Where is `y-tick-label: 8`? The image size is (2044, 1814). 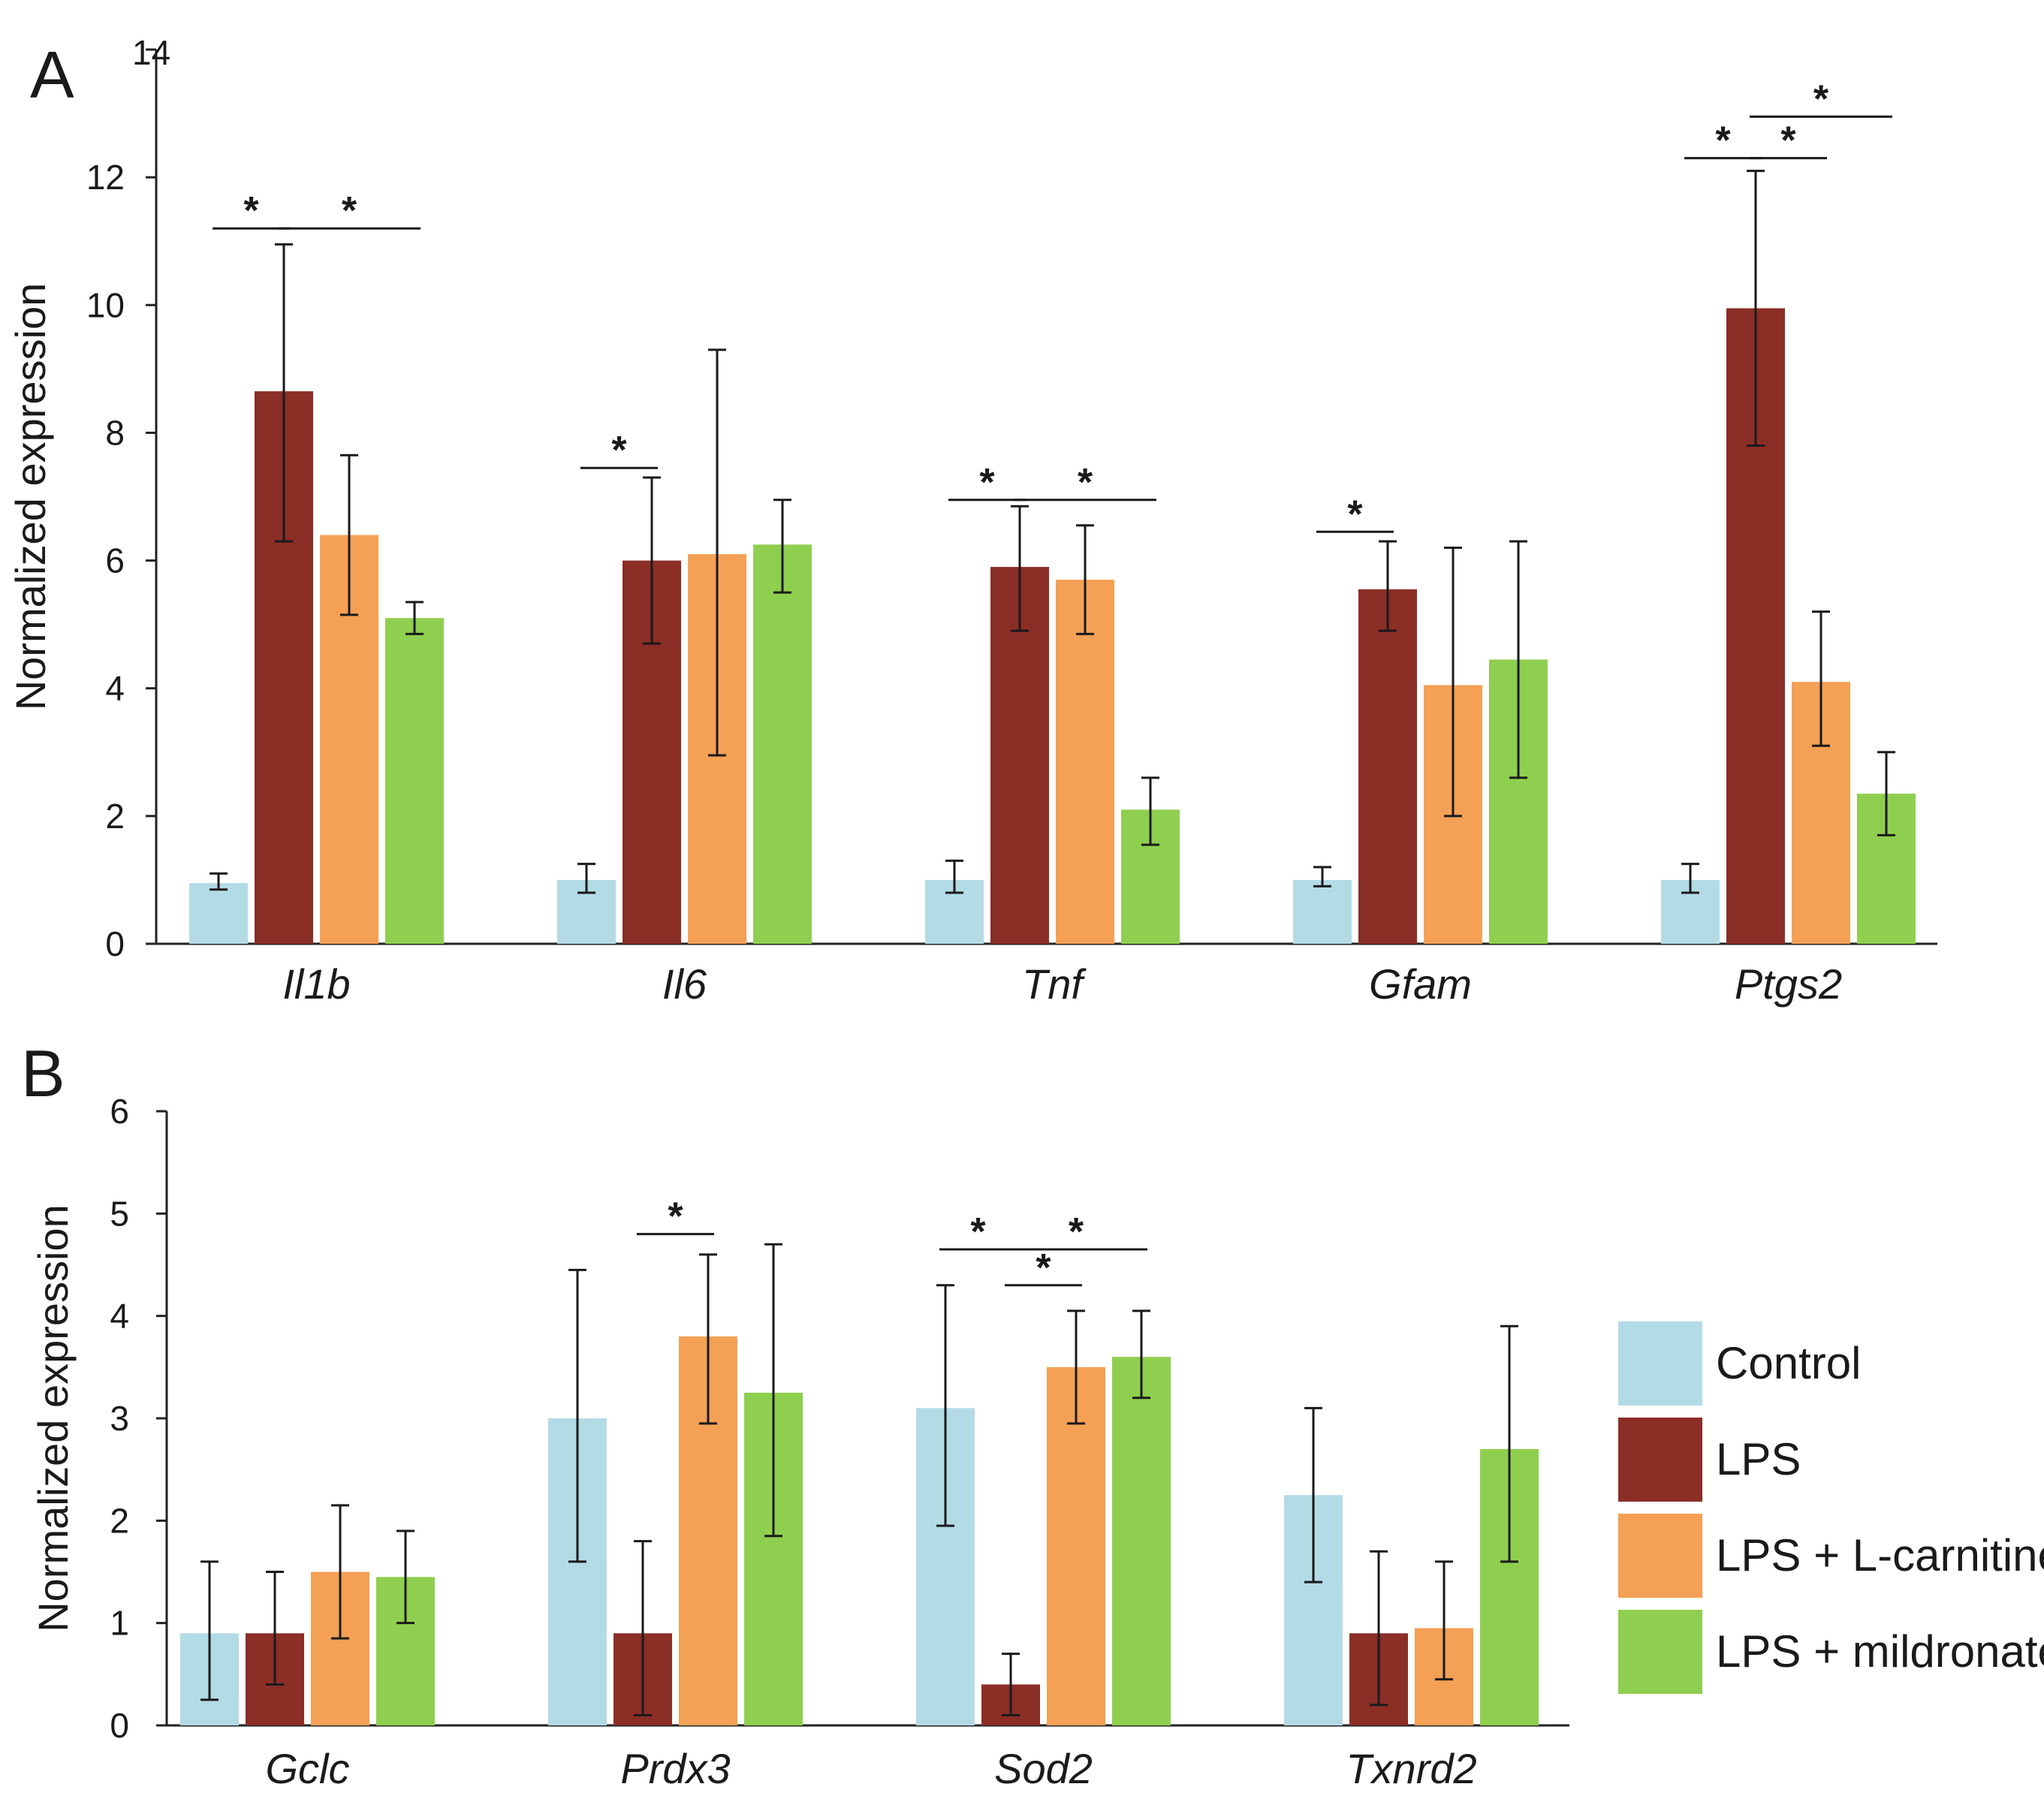 y-tick-label: 8 is located at coordinates (115, 432).